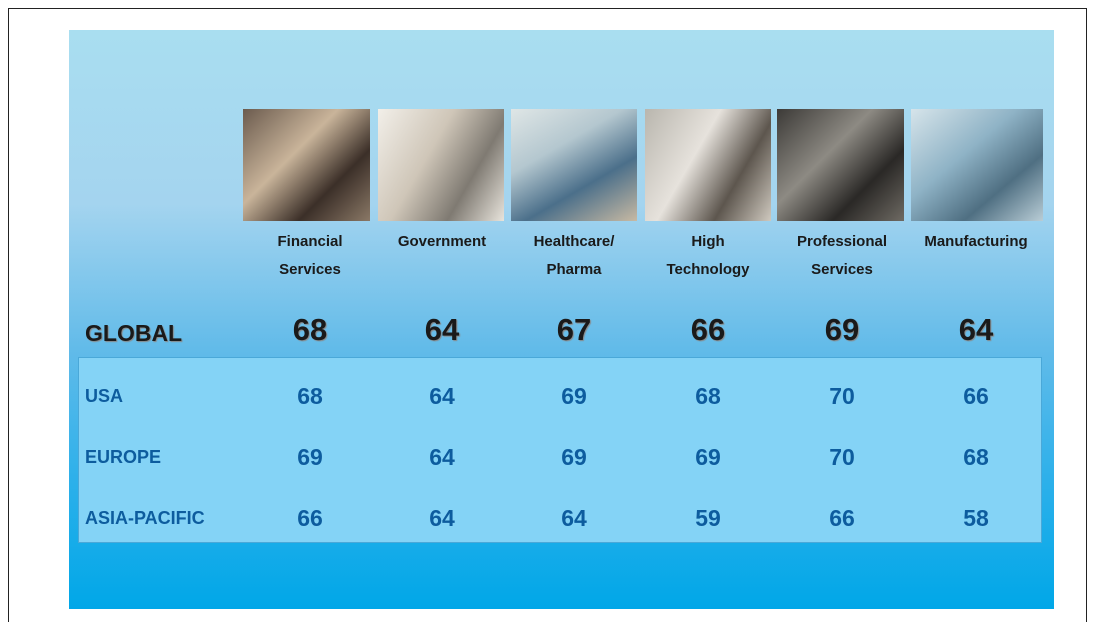 The height and width of the screenshot is (622, 1096). Describe the element at coordinates (574, 269) in the screenshot. I see `column-header: Pharma` at that location.